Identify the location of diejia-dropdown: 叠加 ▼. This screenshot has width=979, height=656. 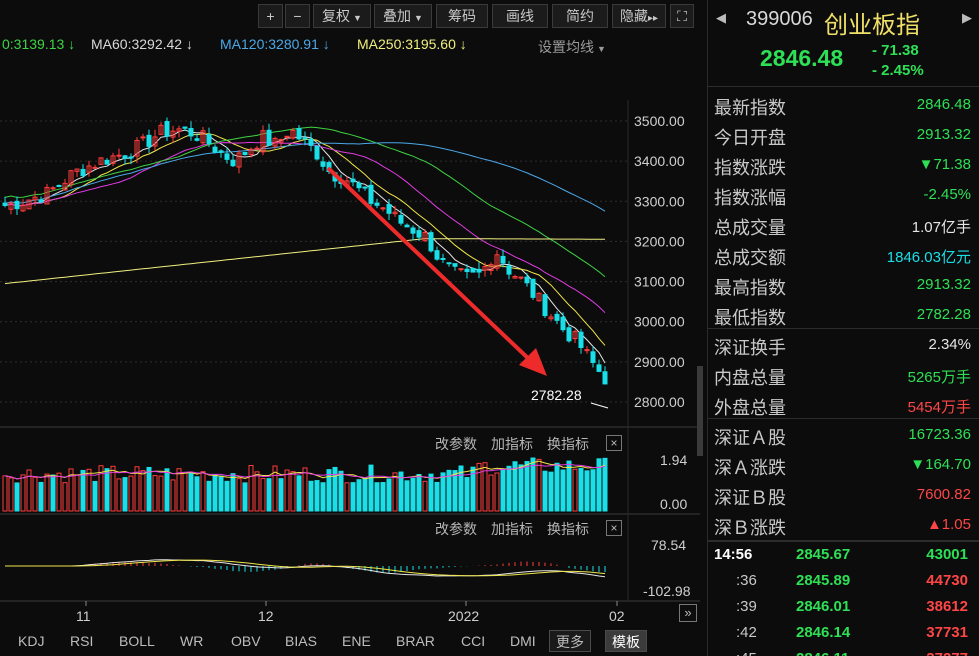
(403, 16).